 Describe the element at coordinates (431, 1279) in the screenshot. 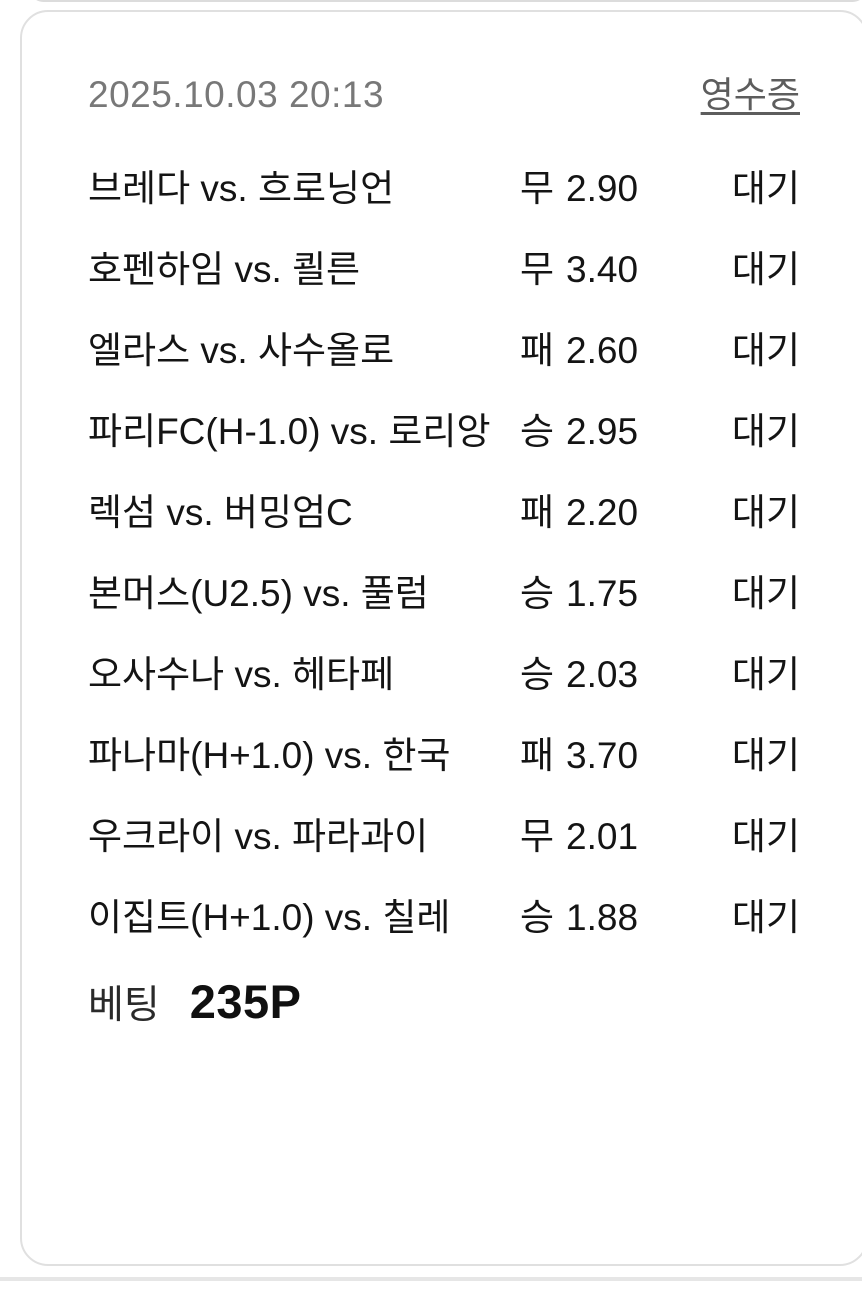

I see `next-card-edge` at that location.